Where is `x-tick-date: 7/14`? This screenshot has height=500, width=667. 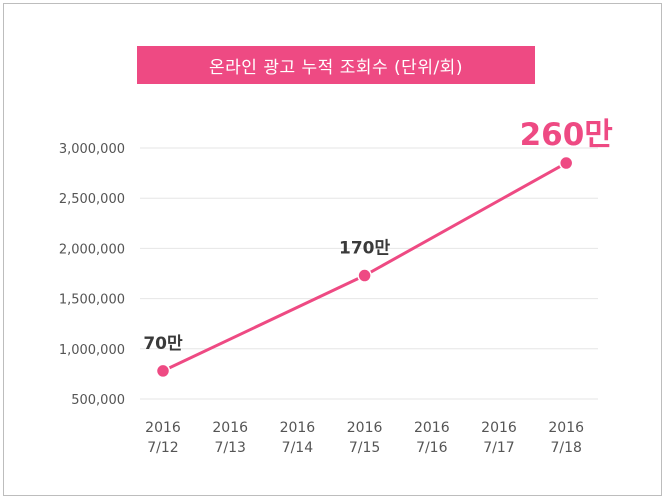
x-tick-date: 7/14 is located at coordinates (298, 448).